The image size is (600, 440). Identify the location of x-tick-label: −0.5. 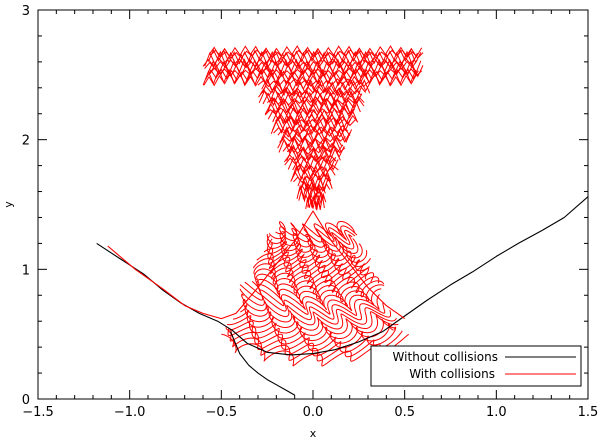
(222, 412).